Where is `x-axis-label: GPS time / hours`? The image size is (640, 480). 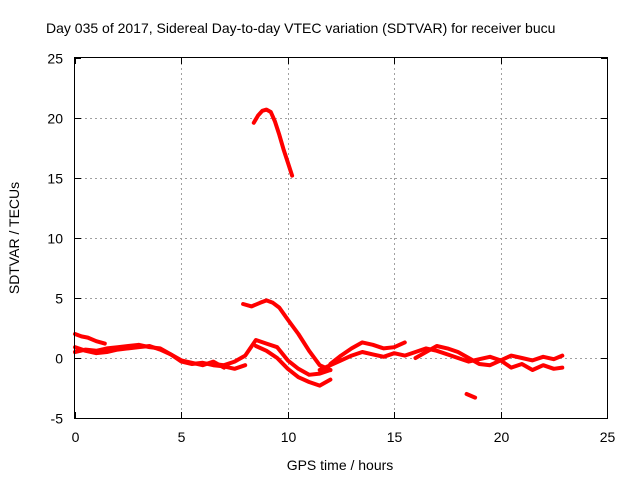
x-axis-label: GPS time / hours is located at coordinates (340, 465).